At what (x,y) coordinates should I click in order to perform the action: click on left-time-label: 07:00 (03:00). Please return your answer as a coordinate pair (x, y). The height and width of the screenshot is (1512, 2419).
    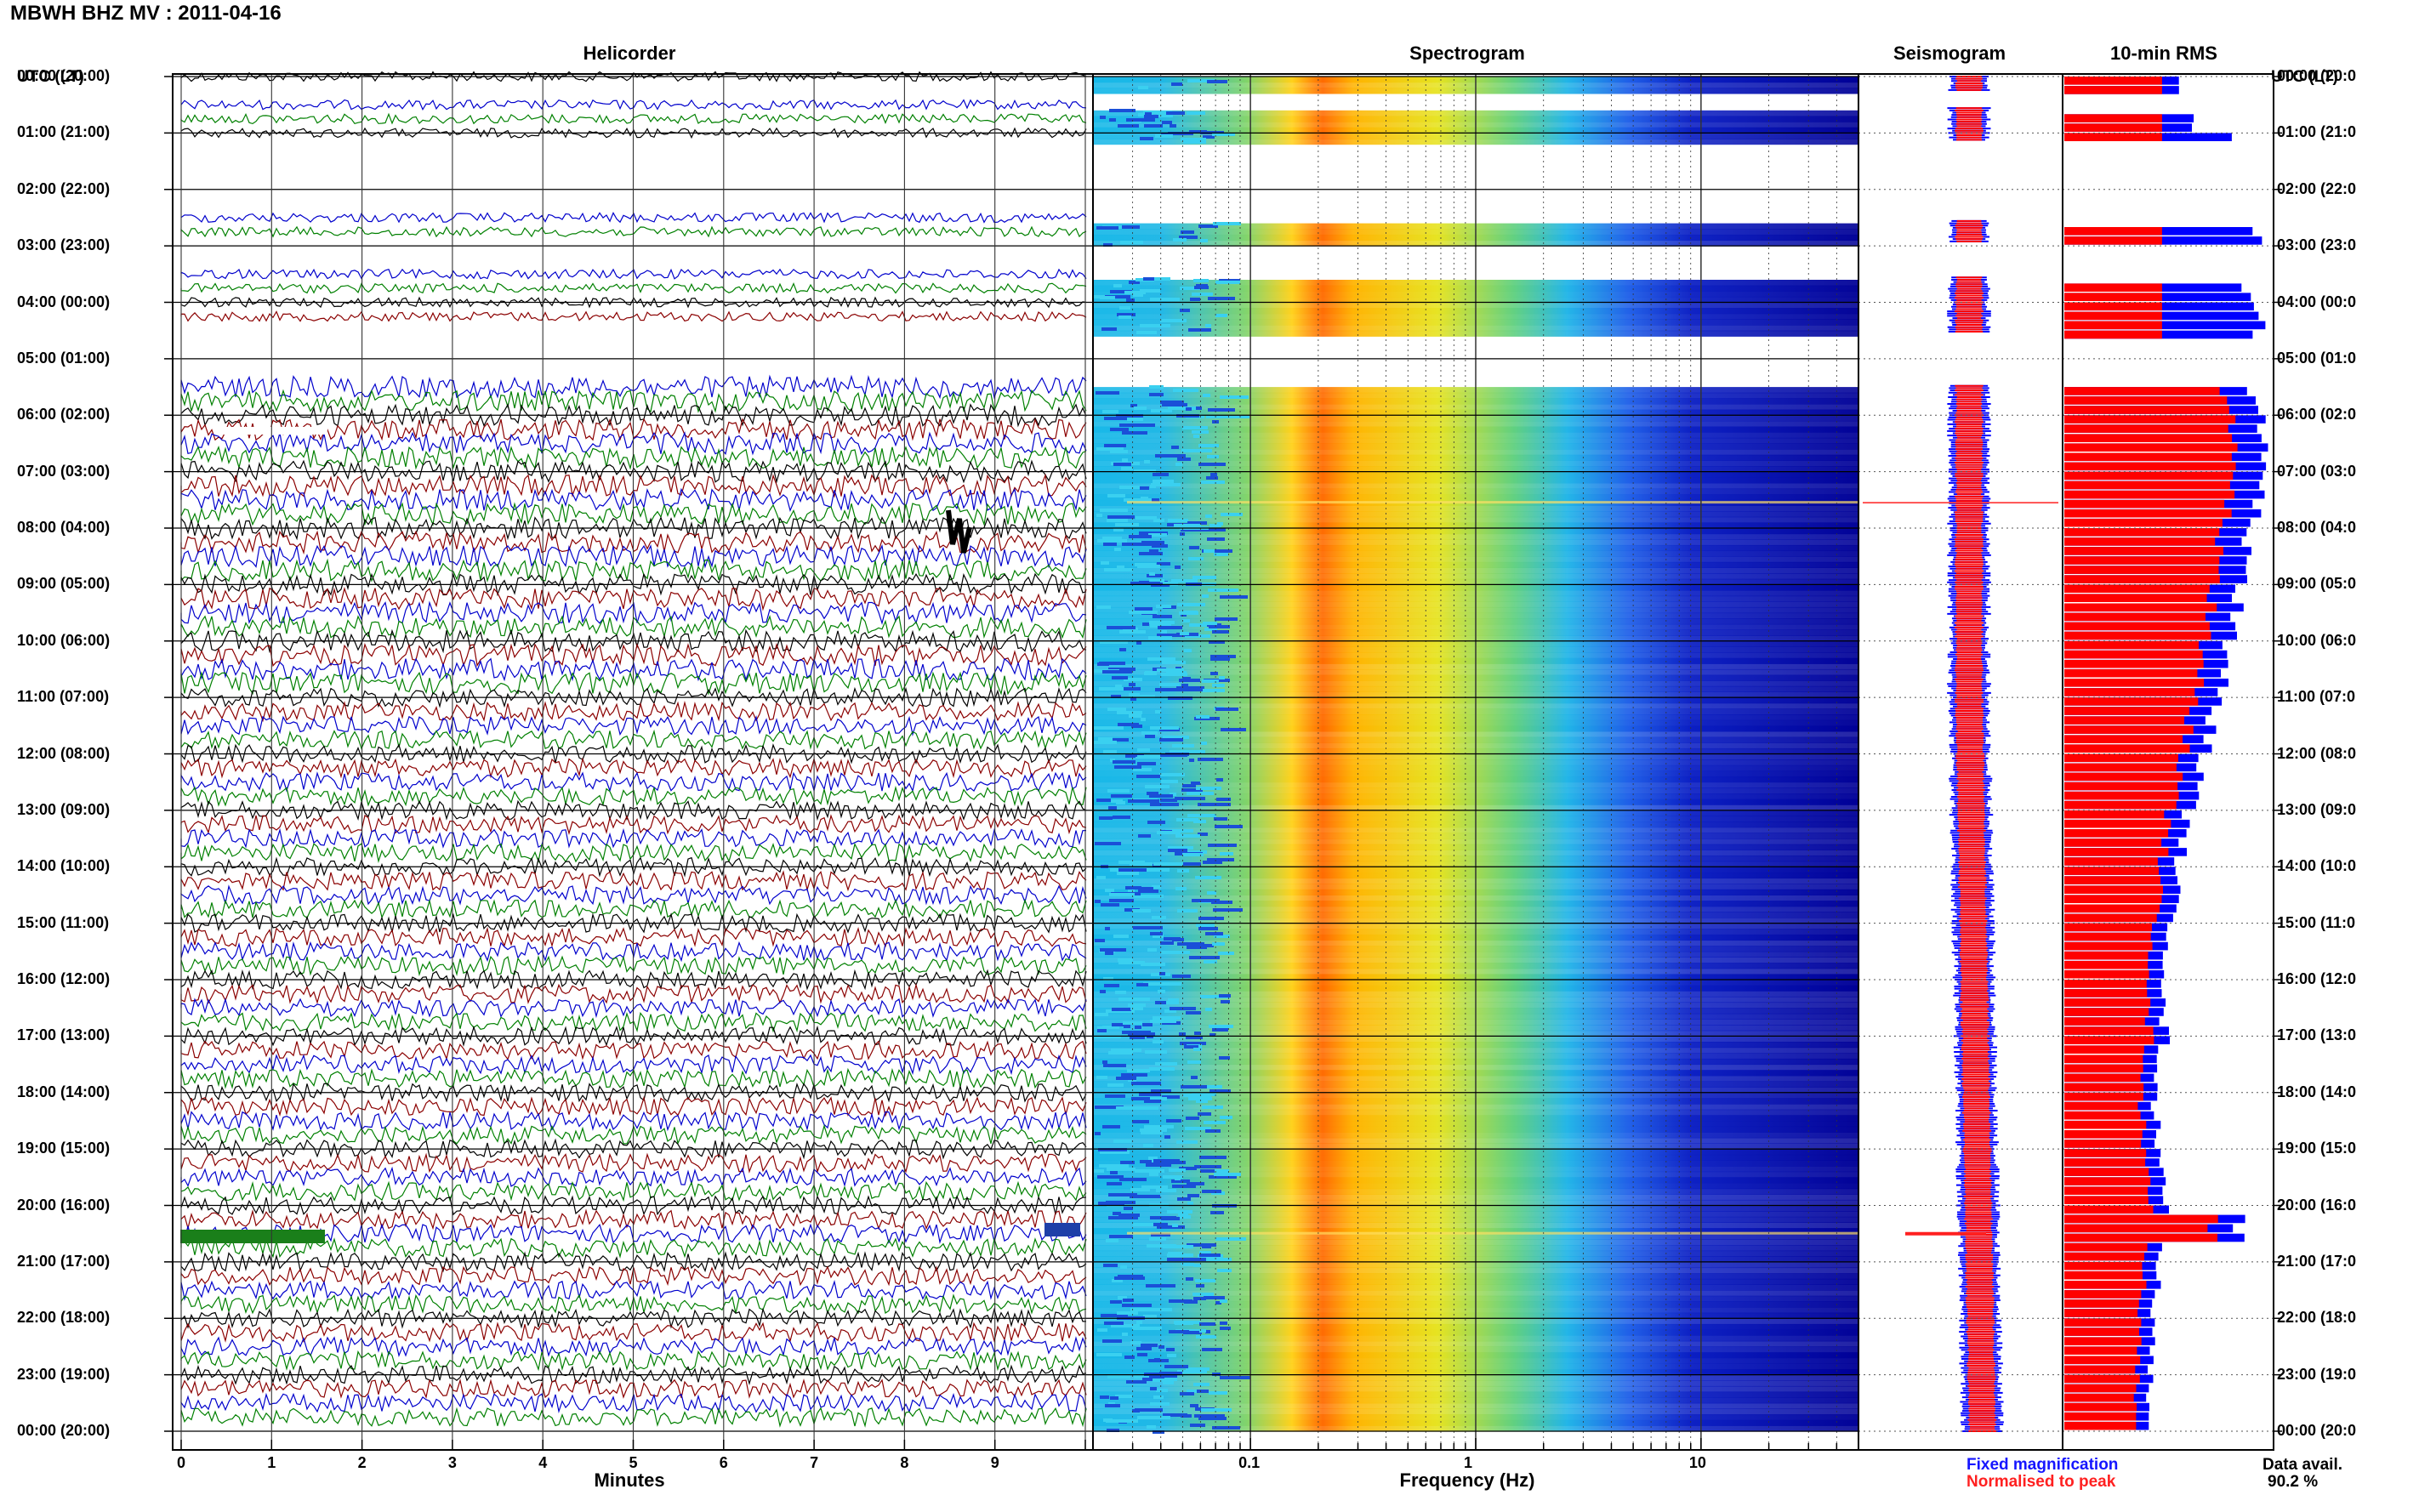
    Looking at the image, I should click on (64, 471).